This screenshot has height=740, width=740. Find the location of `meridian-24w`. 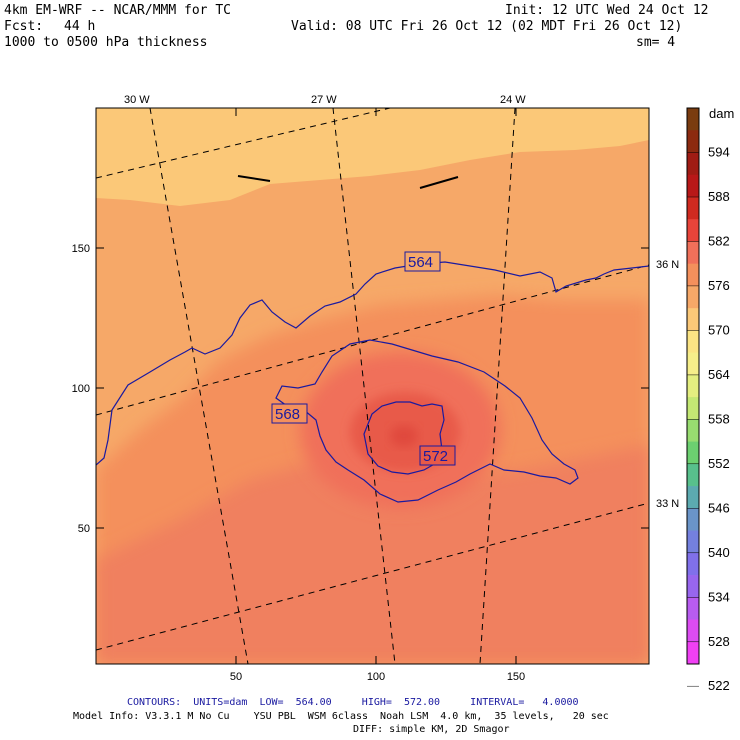

meridian-24w is located at coordinates (497, 386).